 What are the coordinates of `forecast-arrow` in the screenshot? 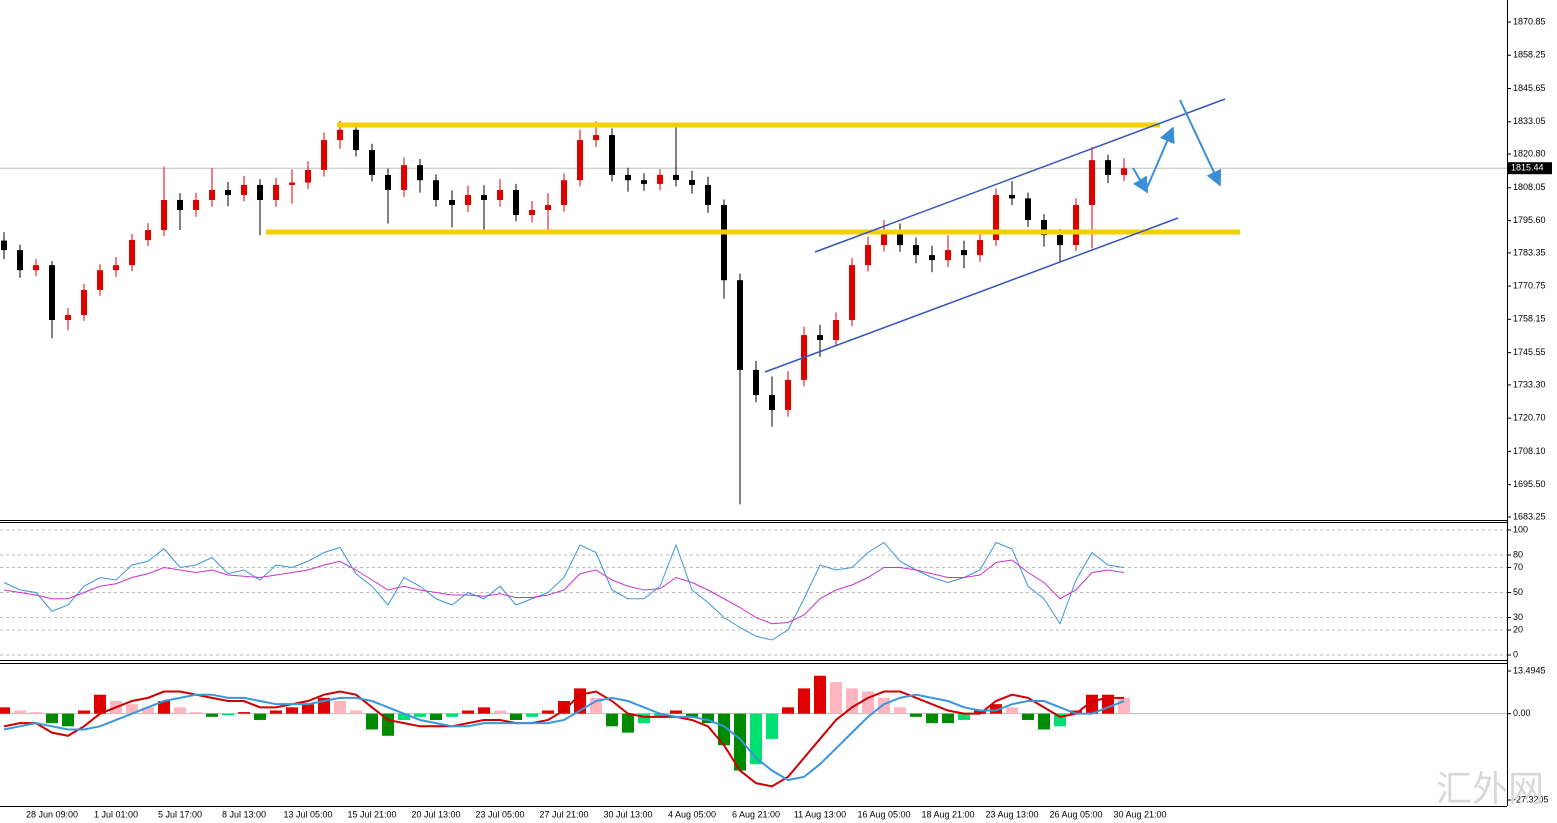 It's located at (1200, 143).